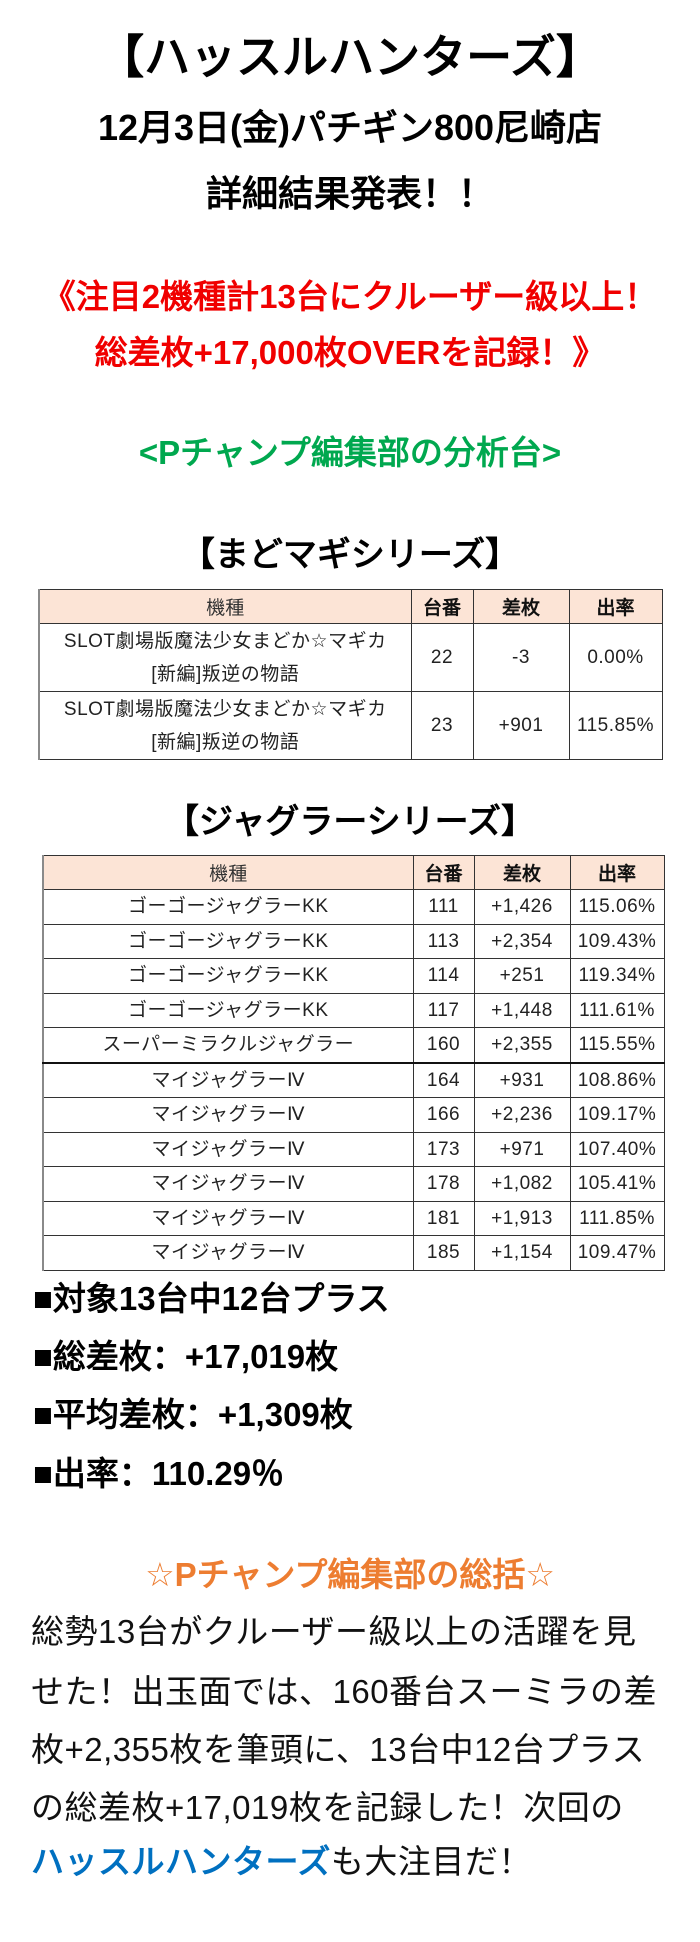 This screenshot has width=700, height=1942. Describe the element at coordinates (522, 1010) in the screenshot. I see `diff-cell: +1,448` at that location.